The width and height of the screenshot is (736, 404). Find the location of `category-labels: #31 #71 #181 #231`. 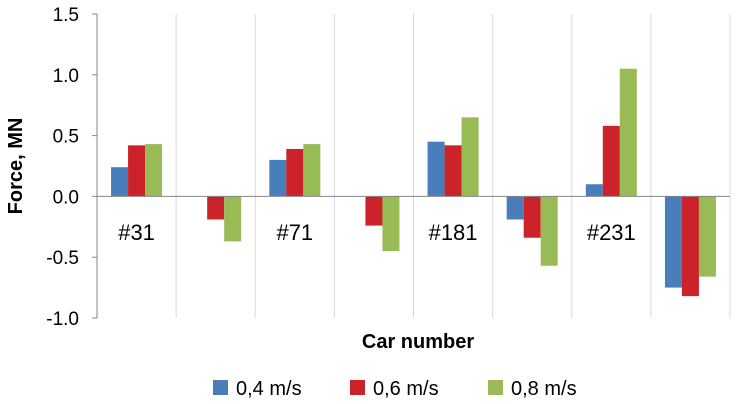

category-labels: #31 #71 #181 #231 is located at coordinates (377, 232).